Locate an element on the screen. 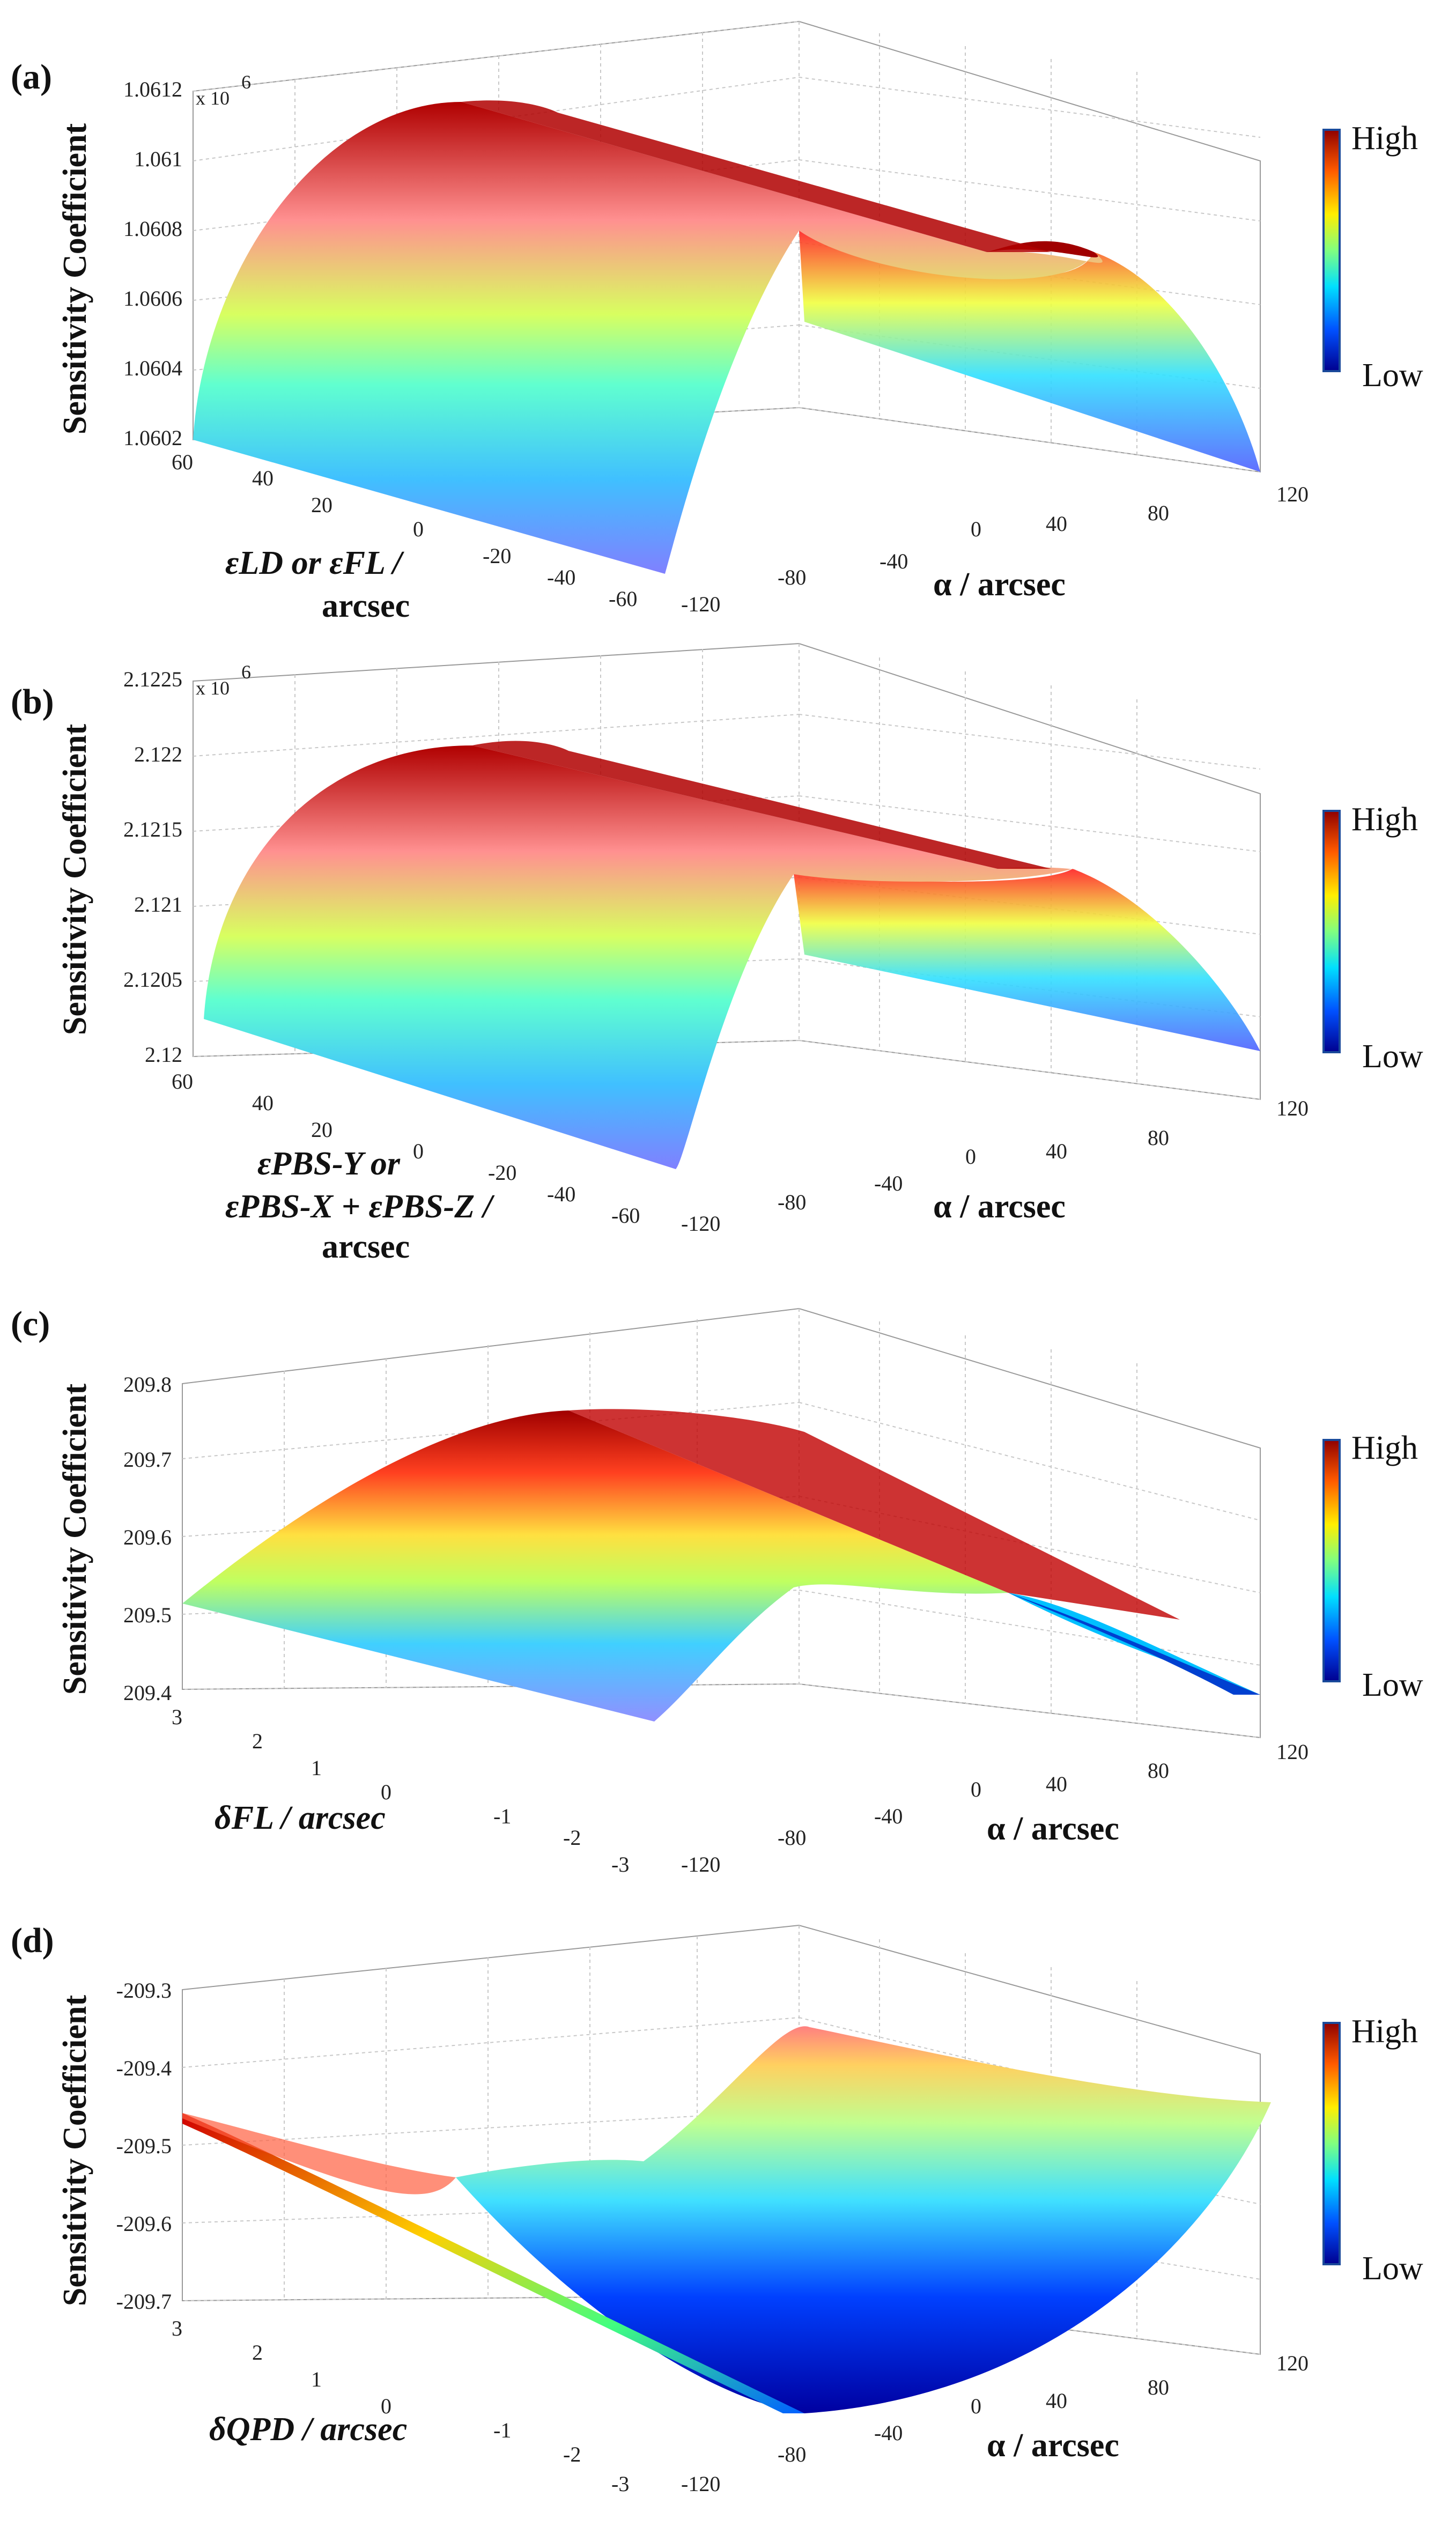 The image size is (1456, 2534). panel-label: (c) is located at coordinates (31, 1323).